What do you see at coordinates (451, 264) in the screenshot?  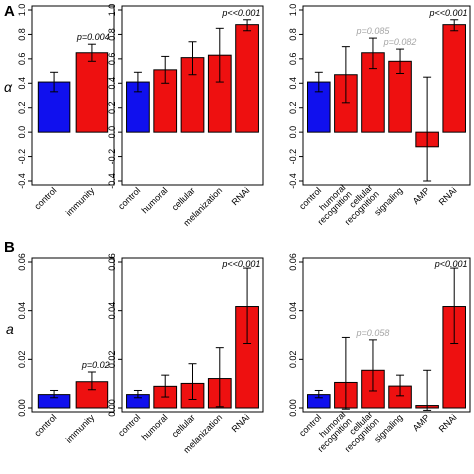 I see `panel-6-pvalue-2: p<0.001` at bounding box center [451, 264].